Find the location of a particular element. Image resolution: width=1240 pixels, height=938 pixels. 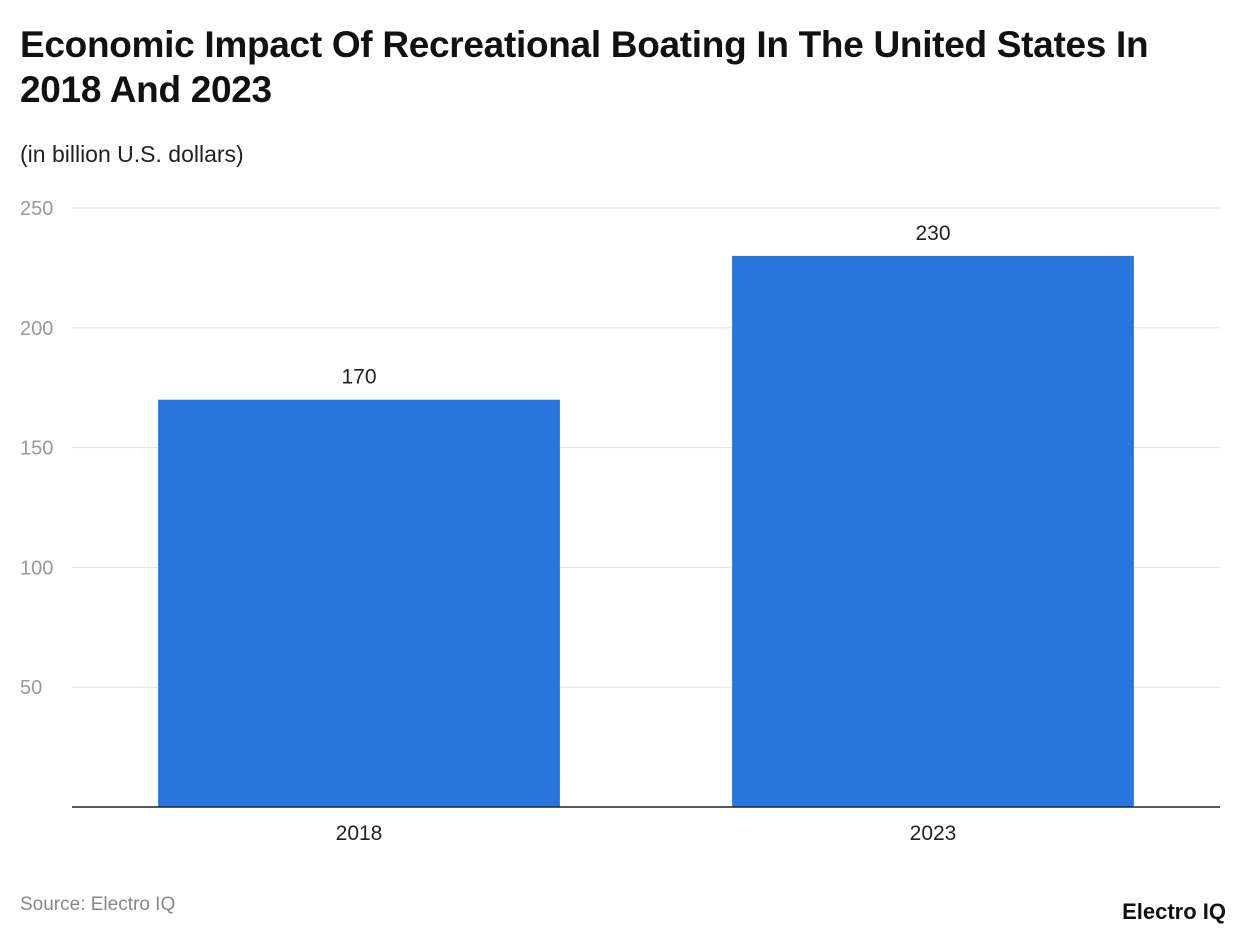

y-tick-label: 250 is located at coordinates (36, 209).